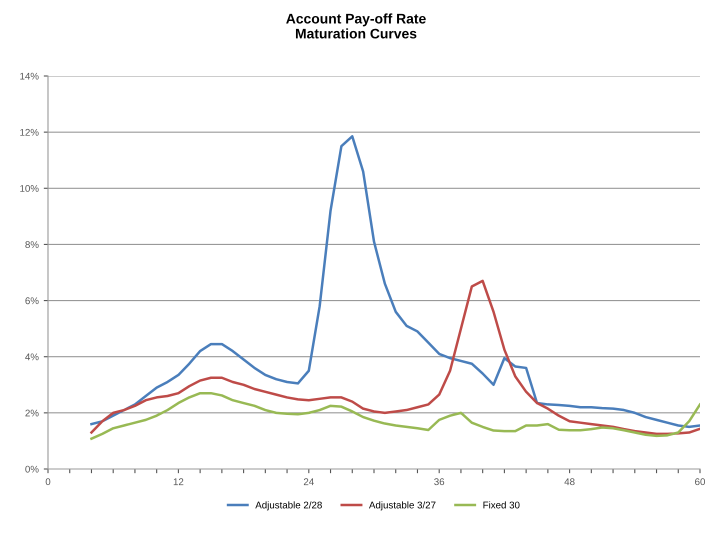  What do you see at coordinates (32, 413) in the screenshot?
I see `y-tick-label: 2%` at bounding box center [32, 413].